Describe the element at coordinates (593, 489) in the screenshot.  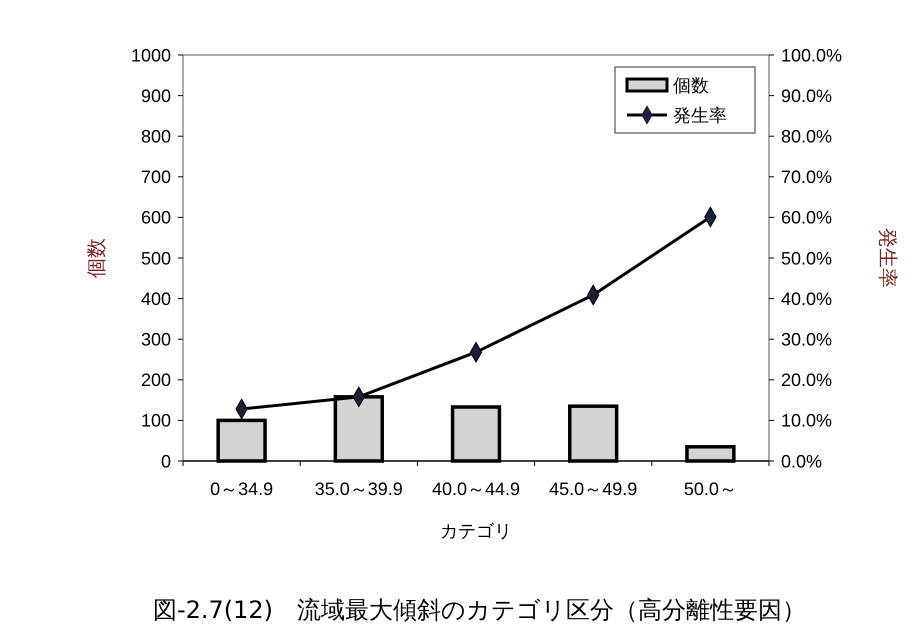
I see `x-tick-label: 45.0～49.9` at that location.